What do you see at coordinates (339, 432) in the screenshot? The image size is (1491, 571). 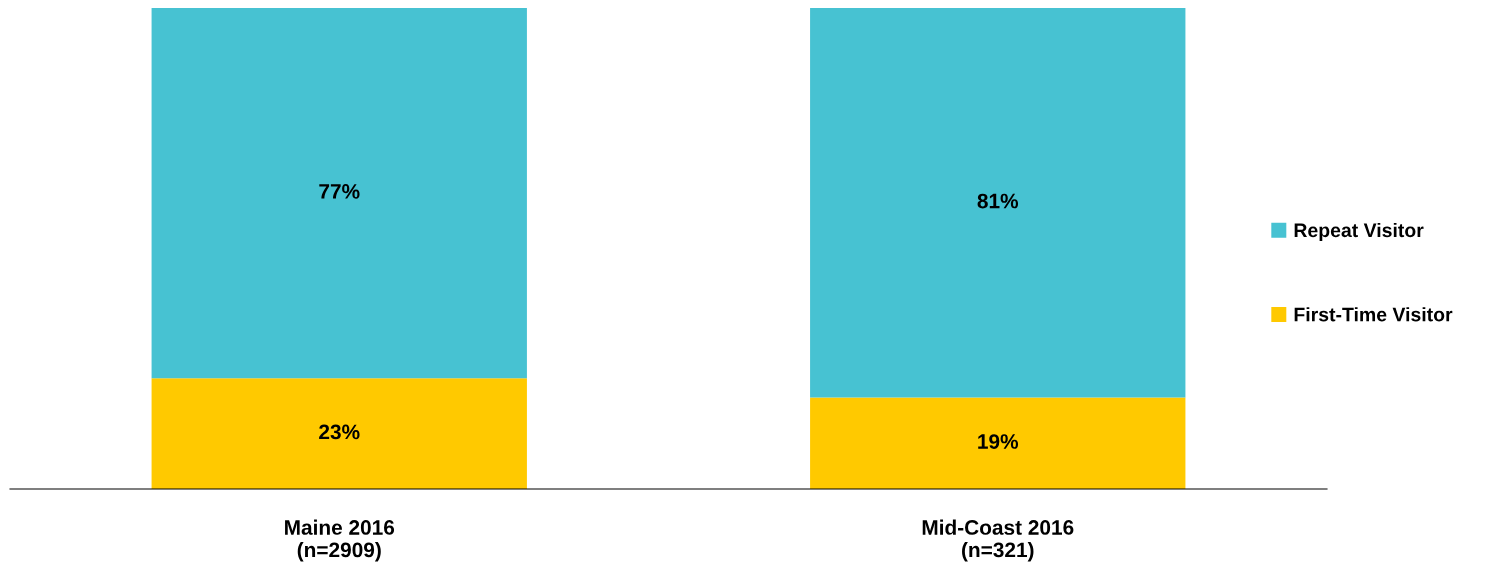 I see `data-label: 23%` at bounding box center [339, 432].